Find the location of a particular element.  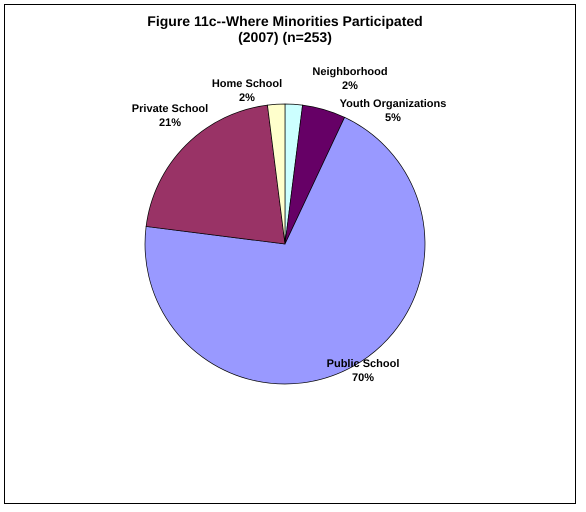

data-label: 5% is located at coordinates (393, 118).